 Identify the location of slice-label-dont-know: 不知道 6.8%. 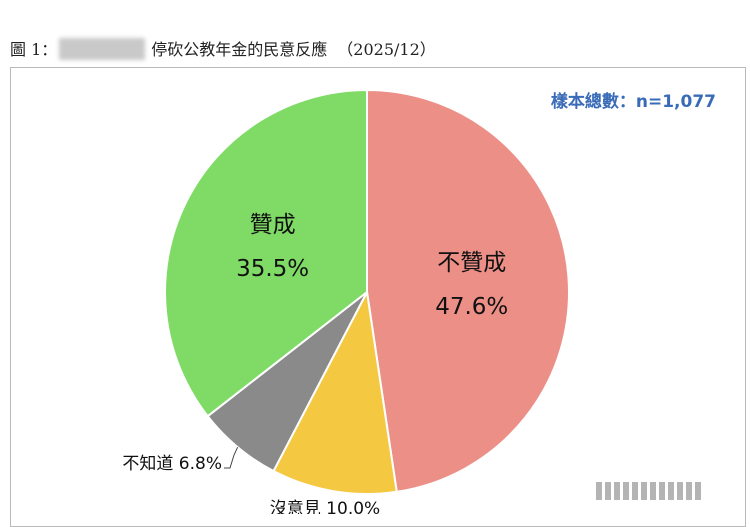
(172, 464).